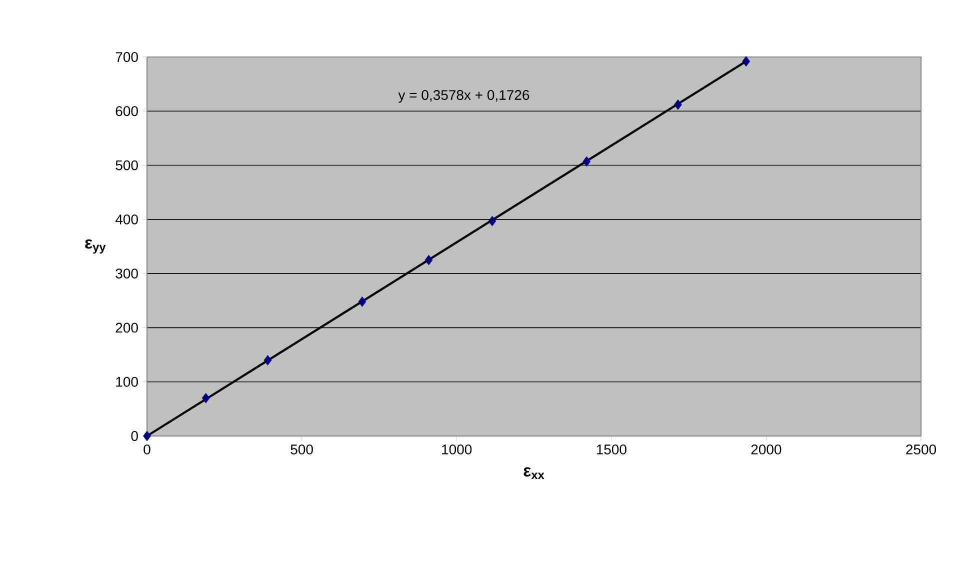 The image size is (965, 565). What do you see at coordinates (921, 449) in the screenshot?
I see `x-tick-label: 2500` at bounding box center [921, 449].